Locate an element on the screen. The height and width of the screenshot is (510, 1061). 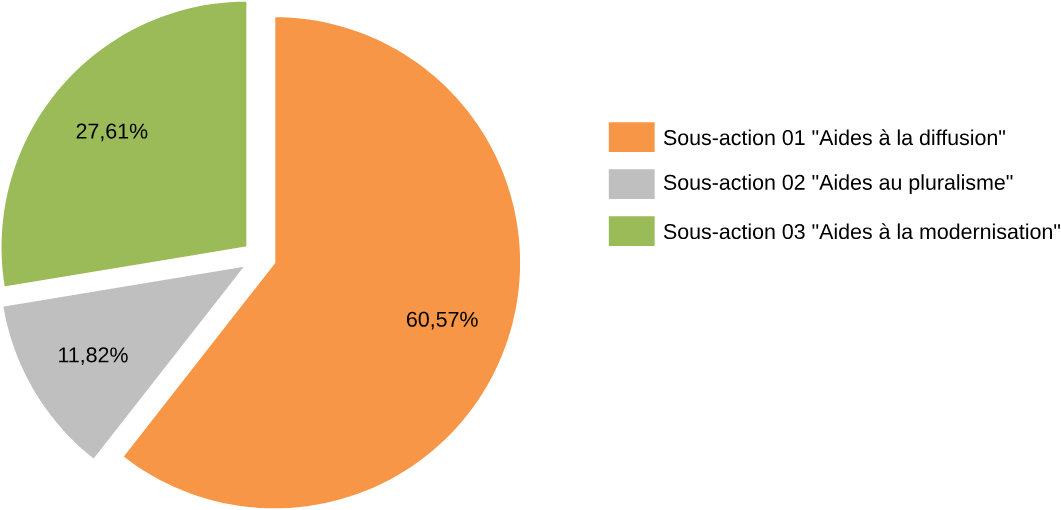
data-label: 27,61% is located at coordinates (112, 132).